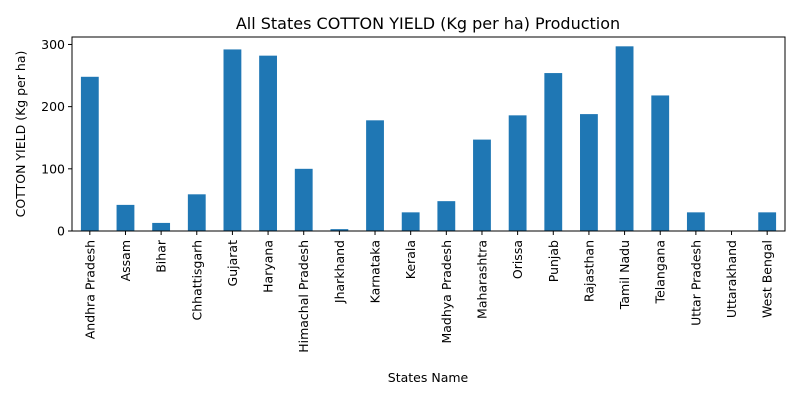 The image size is (800, 400). Describe the element at coordinates (410, 259) in the screenshot. I see `x-tick-label: Kerala` at that location.